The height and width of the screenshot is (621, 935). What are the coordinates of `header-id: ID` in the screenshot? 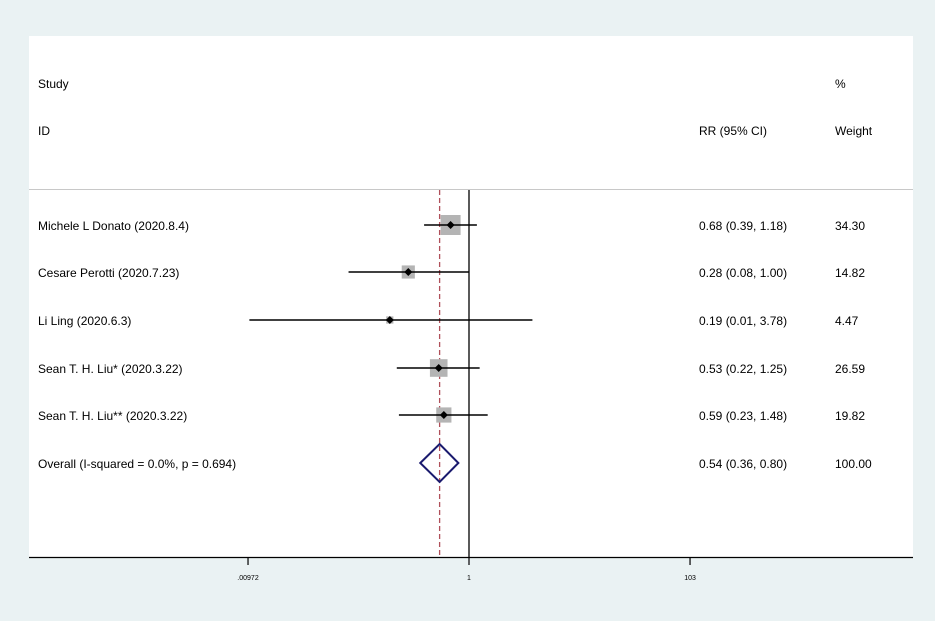 It's located at (44, 131).